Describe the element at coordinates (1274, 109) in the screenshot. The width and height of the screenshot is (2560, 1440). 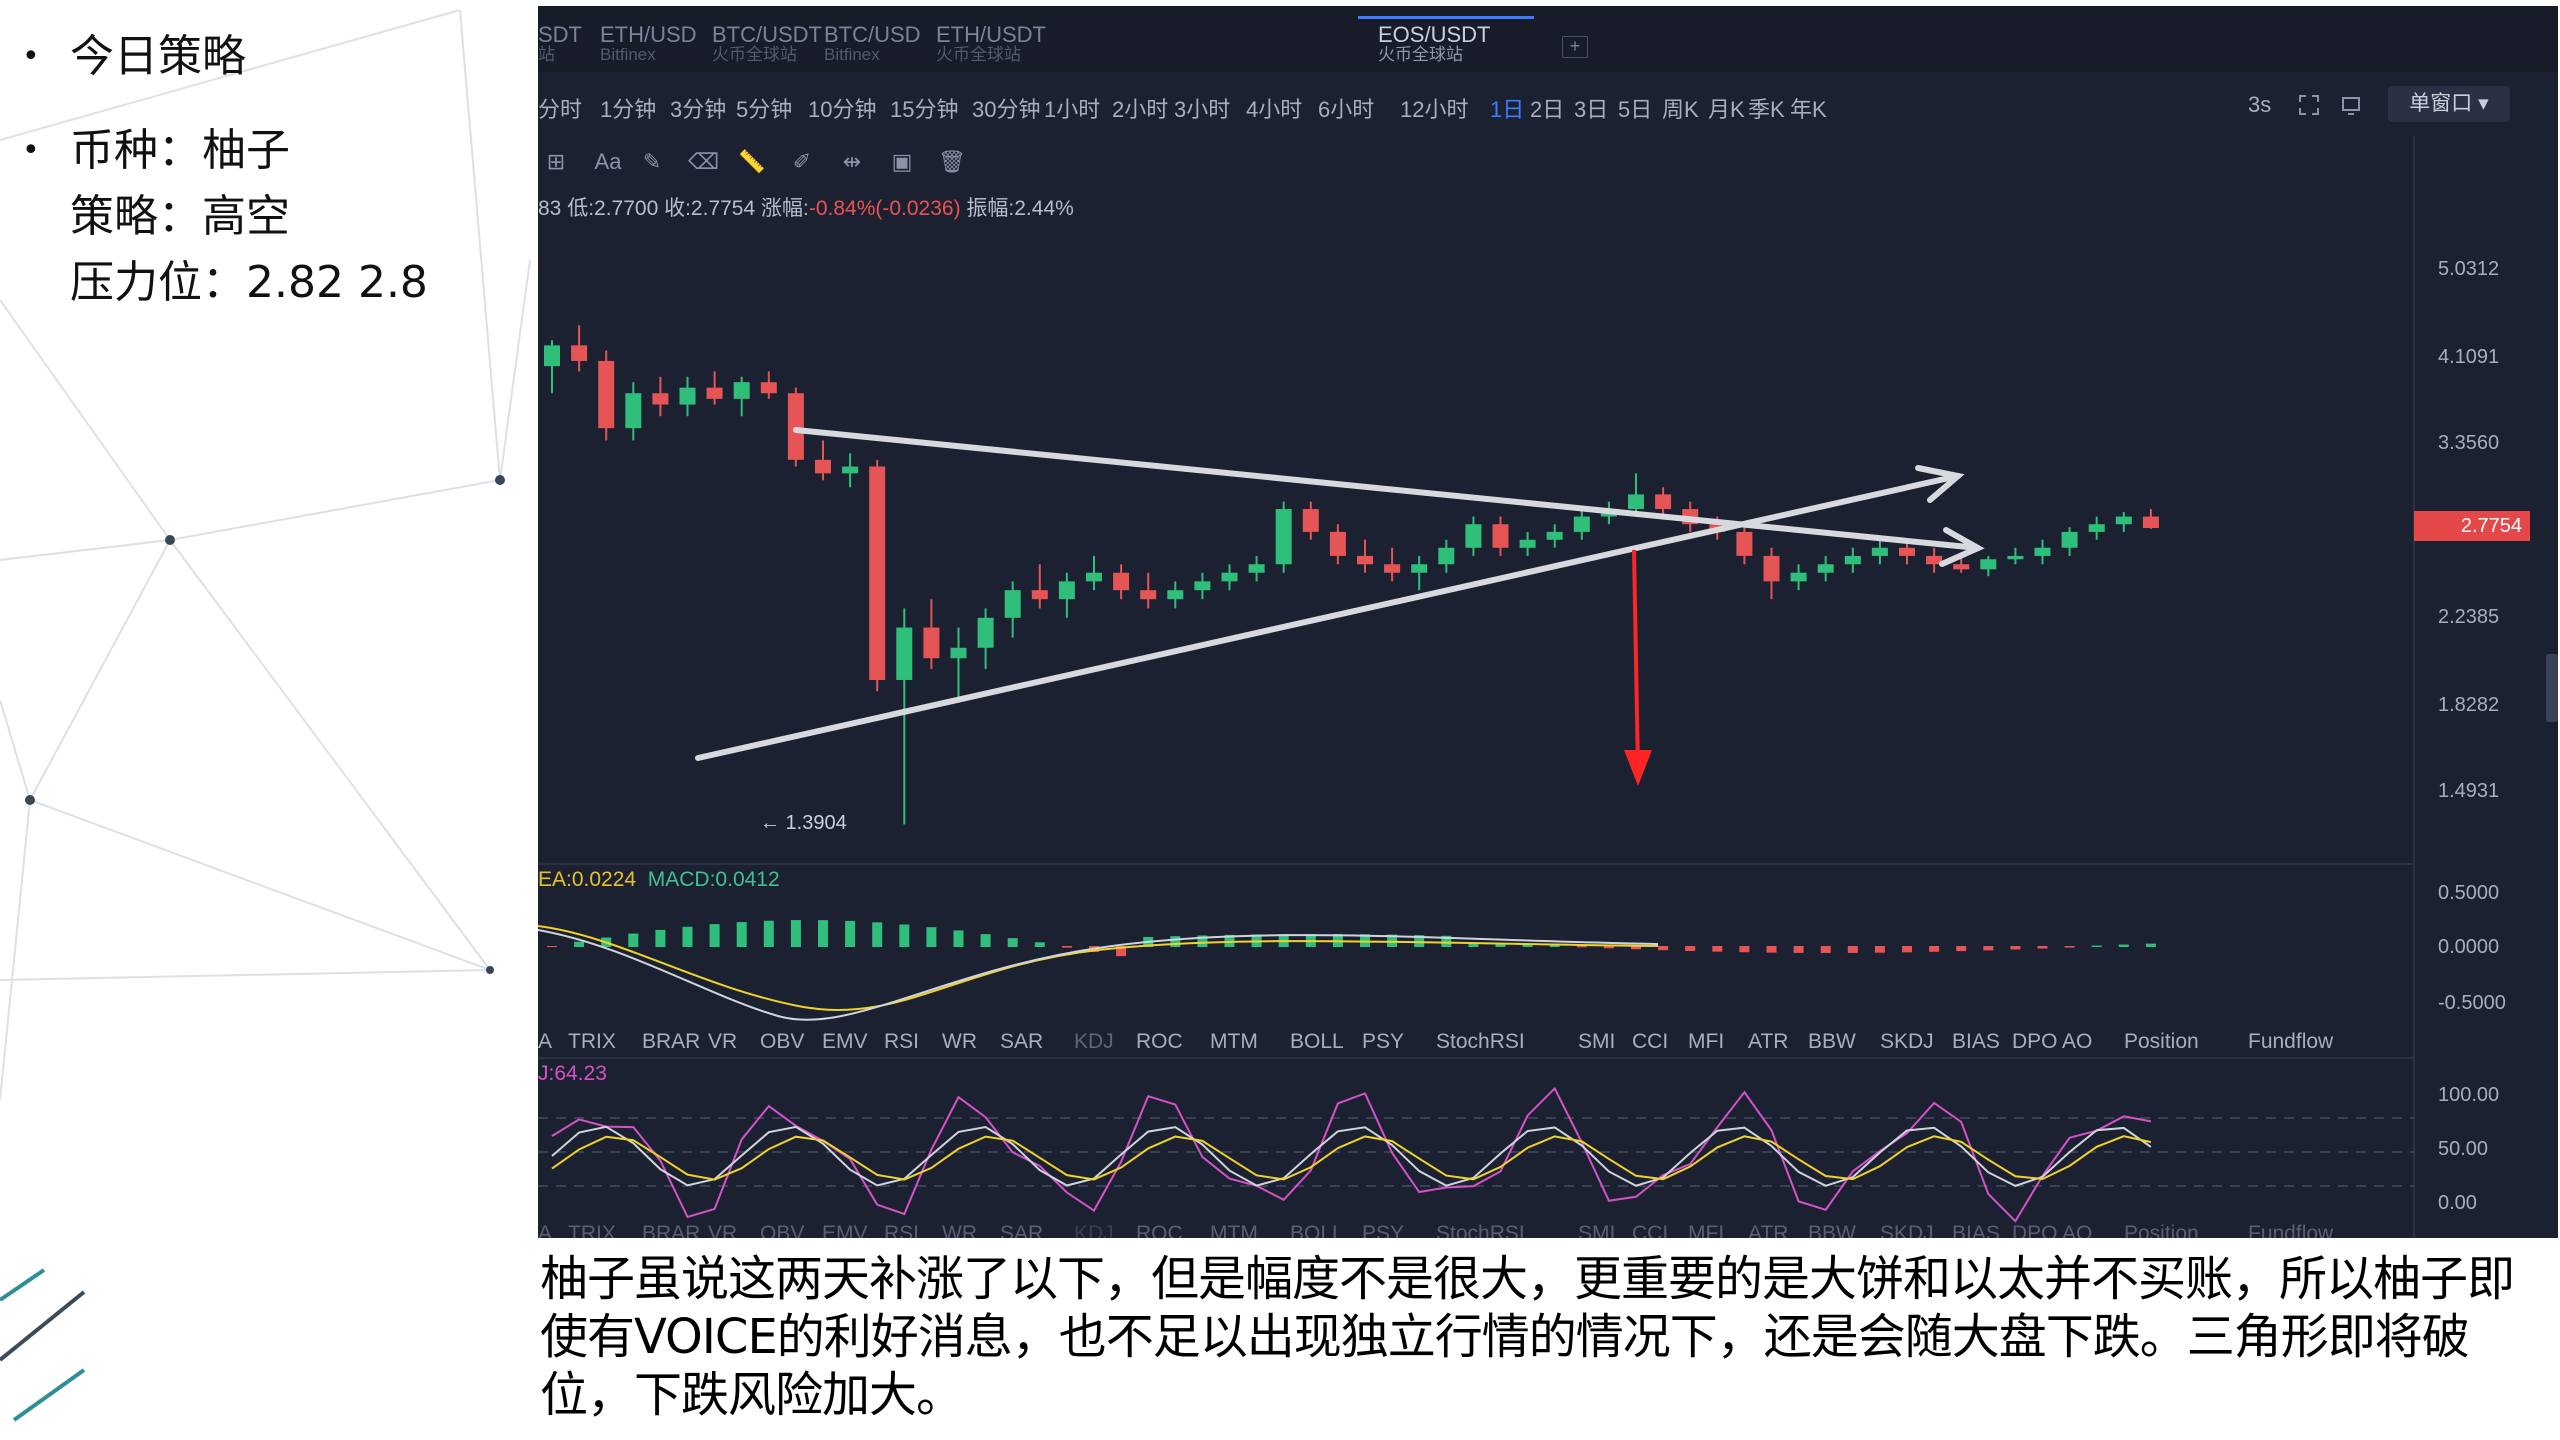
I see `period-10: 4小时` at that location.